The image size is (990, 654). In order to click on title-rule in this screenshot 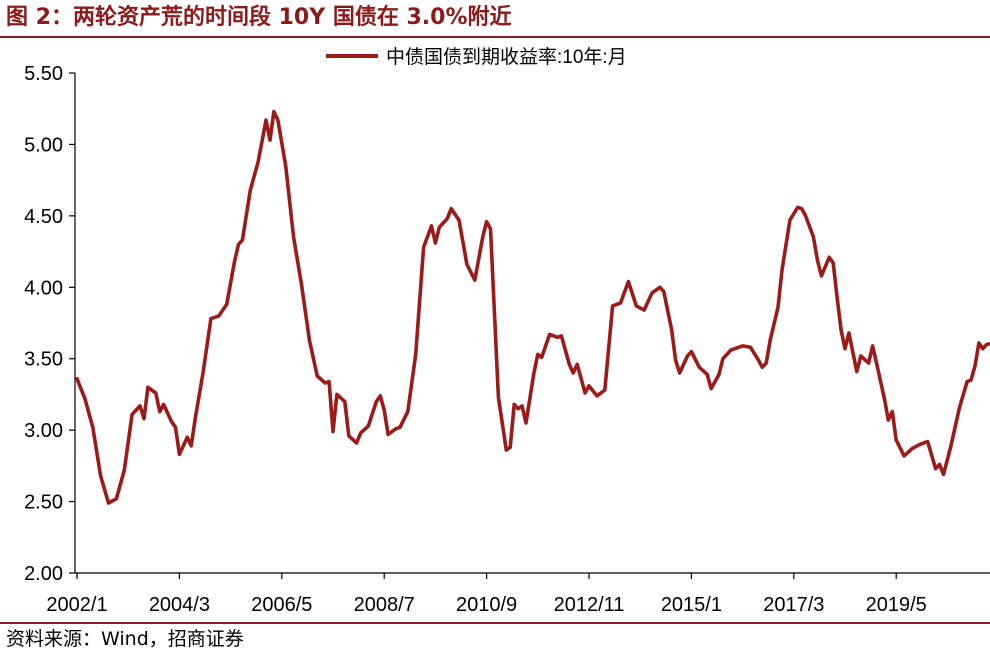, I will do `click(495, 37)`.